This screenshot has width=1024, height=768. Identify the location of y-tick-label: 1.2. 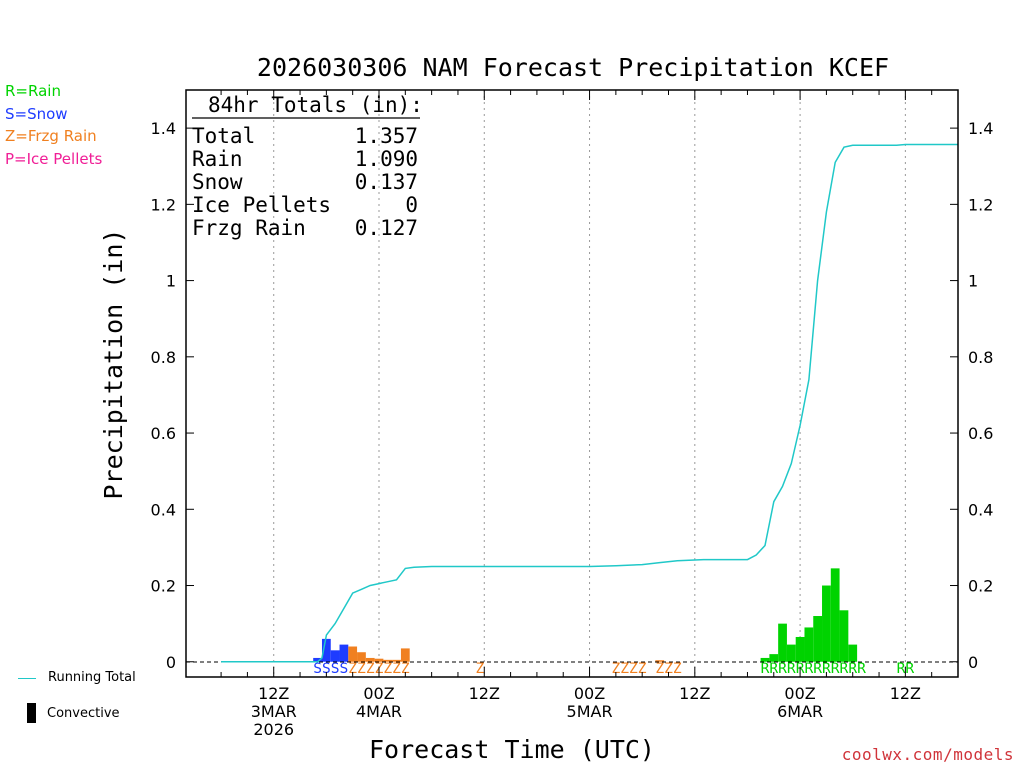
(163, 204).